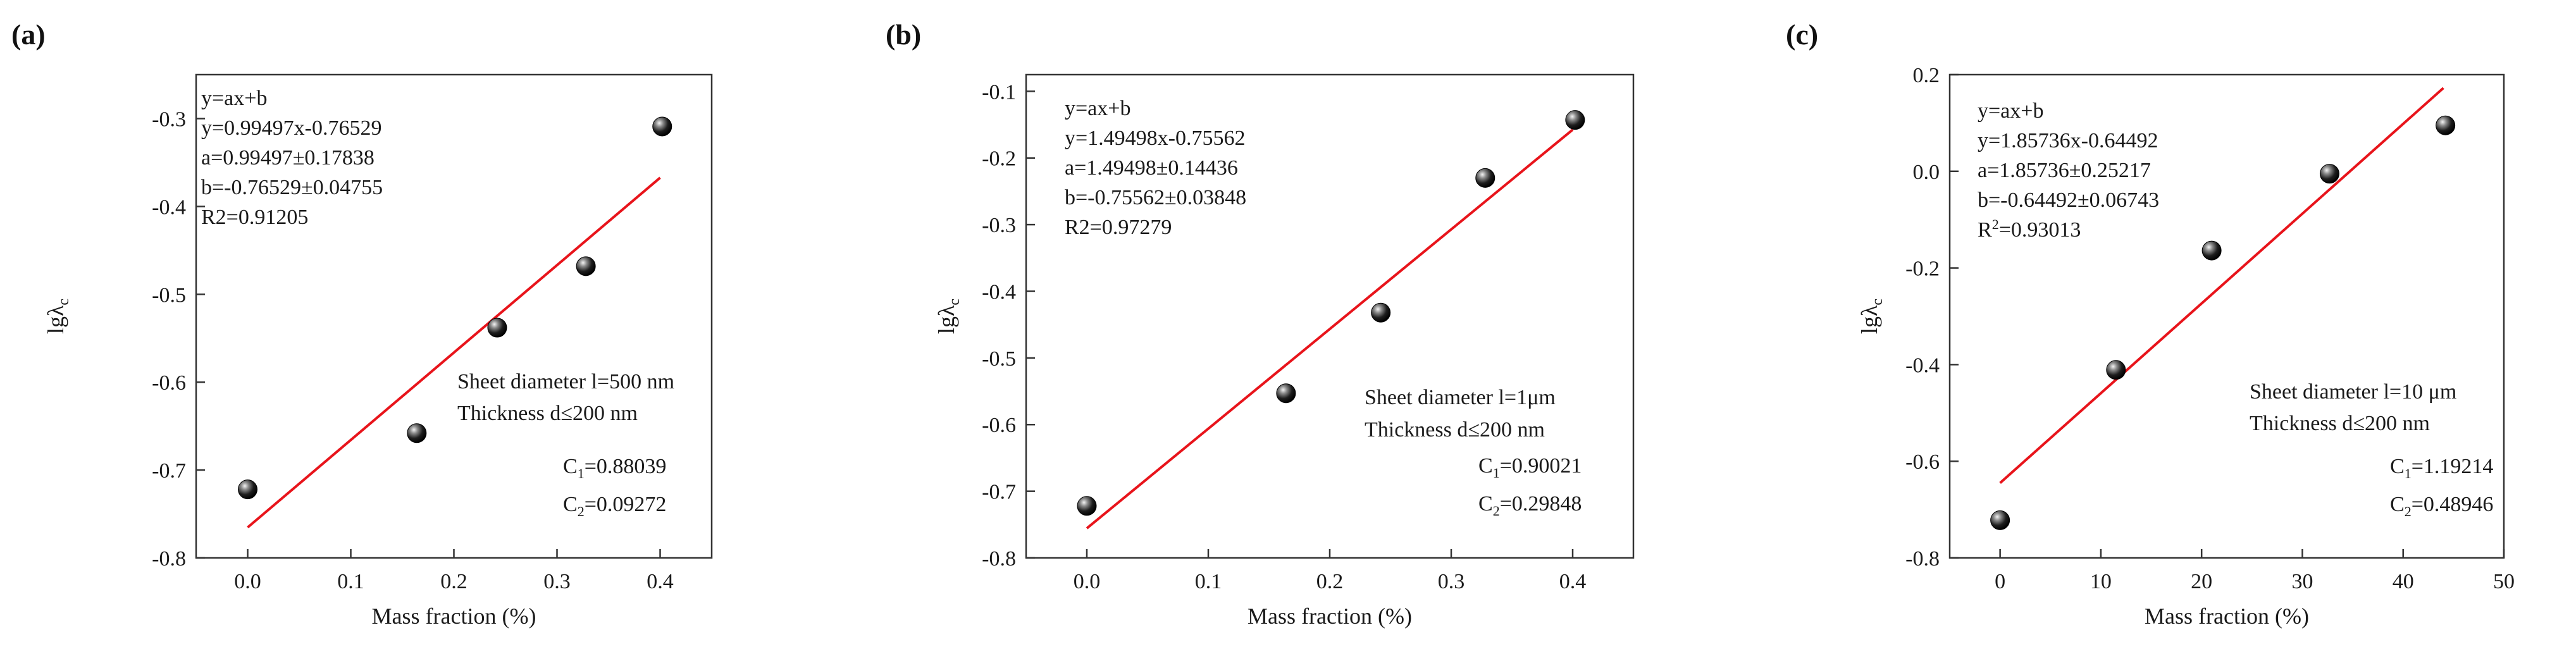 This screenshot has width=2576, height=649. Describe the element at coordinates (288, 158) in the screenshot. I see `fit-annotation: a=0.99497±0.17838` at that location.